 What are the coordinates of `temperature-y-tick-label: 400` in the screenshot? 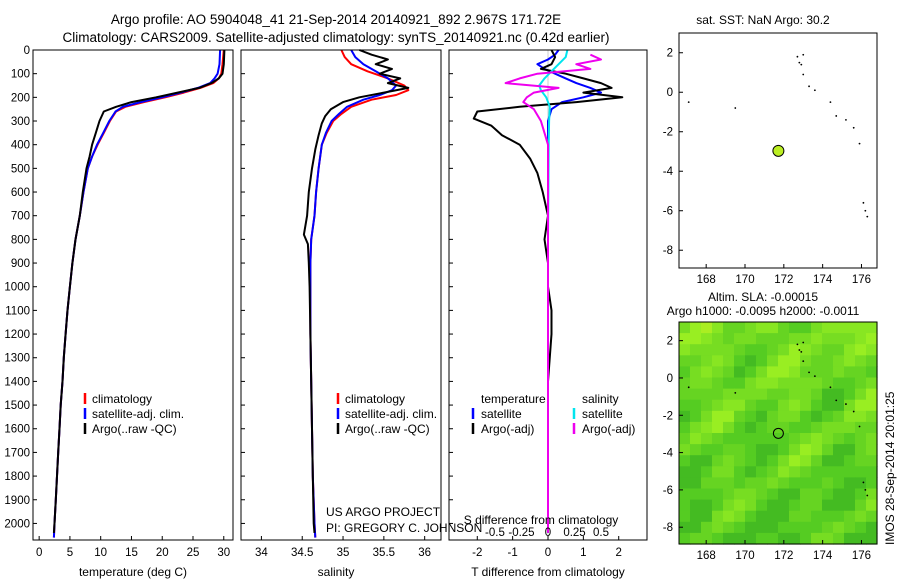 It's located at (20, 146).